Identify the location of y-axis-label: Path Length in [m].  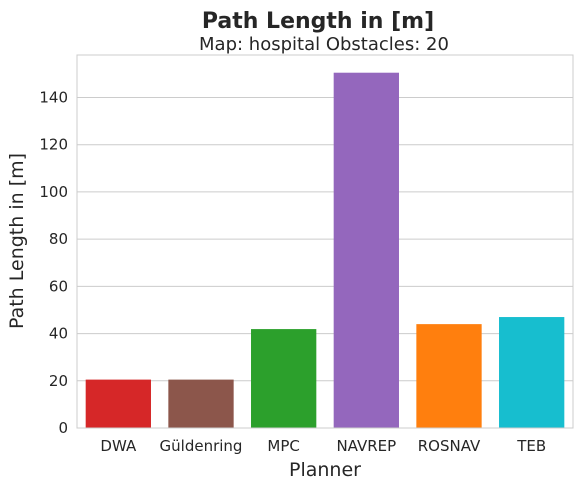
(17, 241).